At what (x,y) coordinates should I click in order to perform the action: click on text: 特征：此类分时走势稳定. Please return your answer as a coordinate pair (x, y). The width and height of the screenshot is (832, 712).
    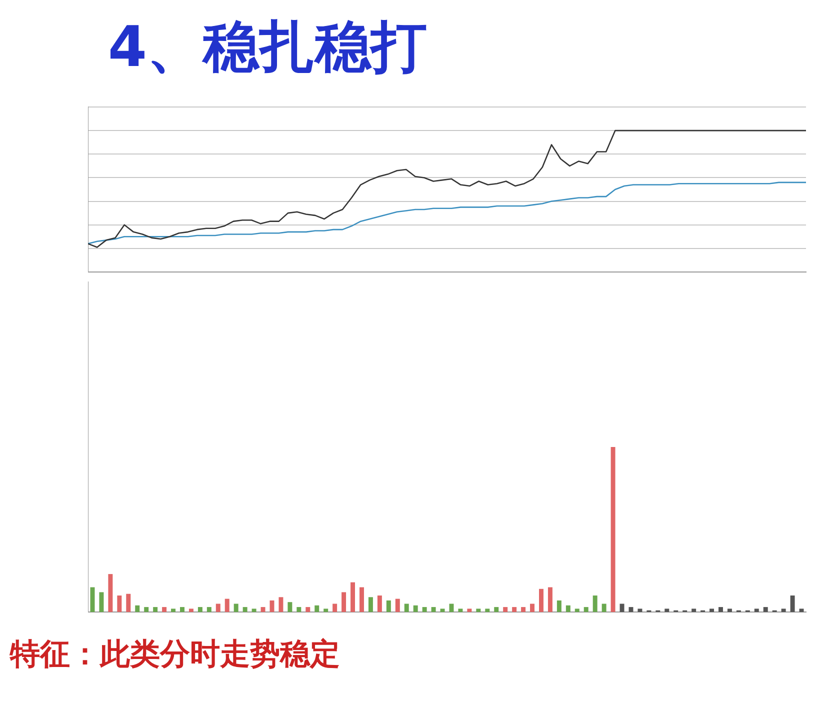
    Looking at the image, I should click on (175, 655).